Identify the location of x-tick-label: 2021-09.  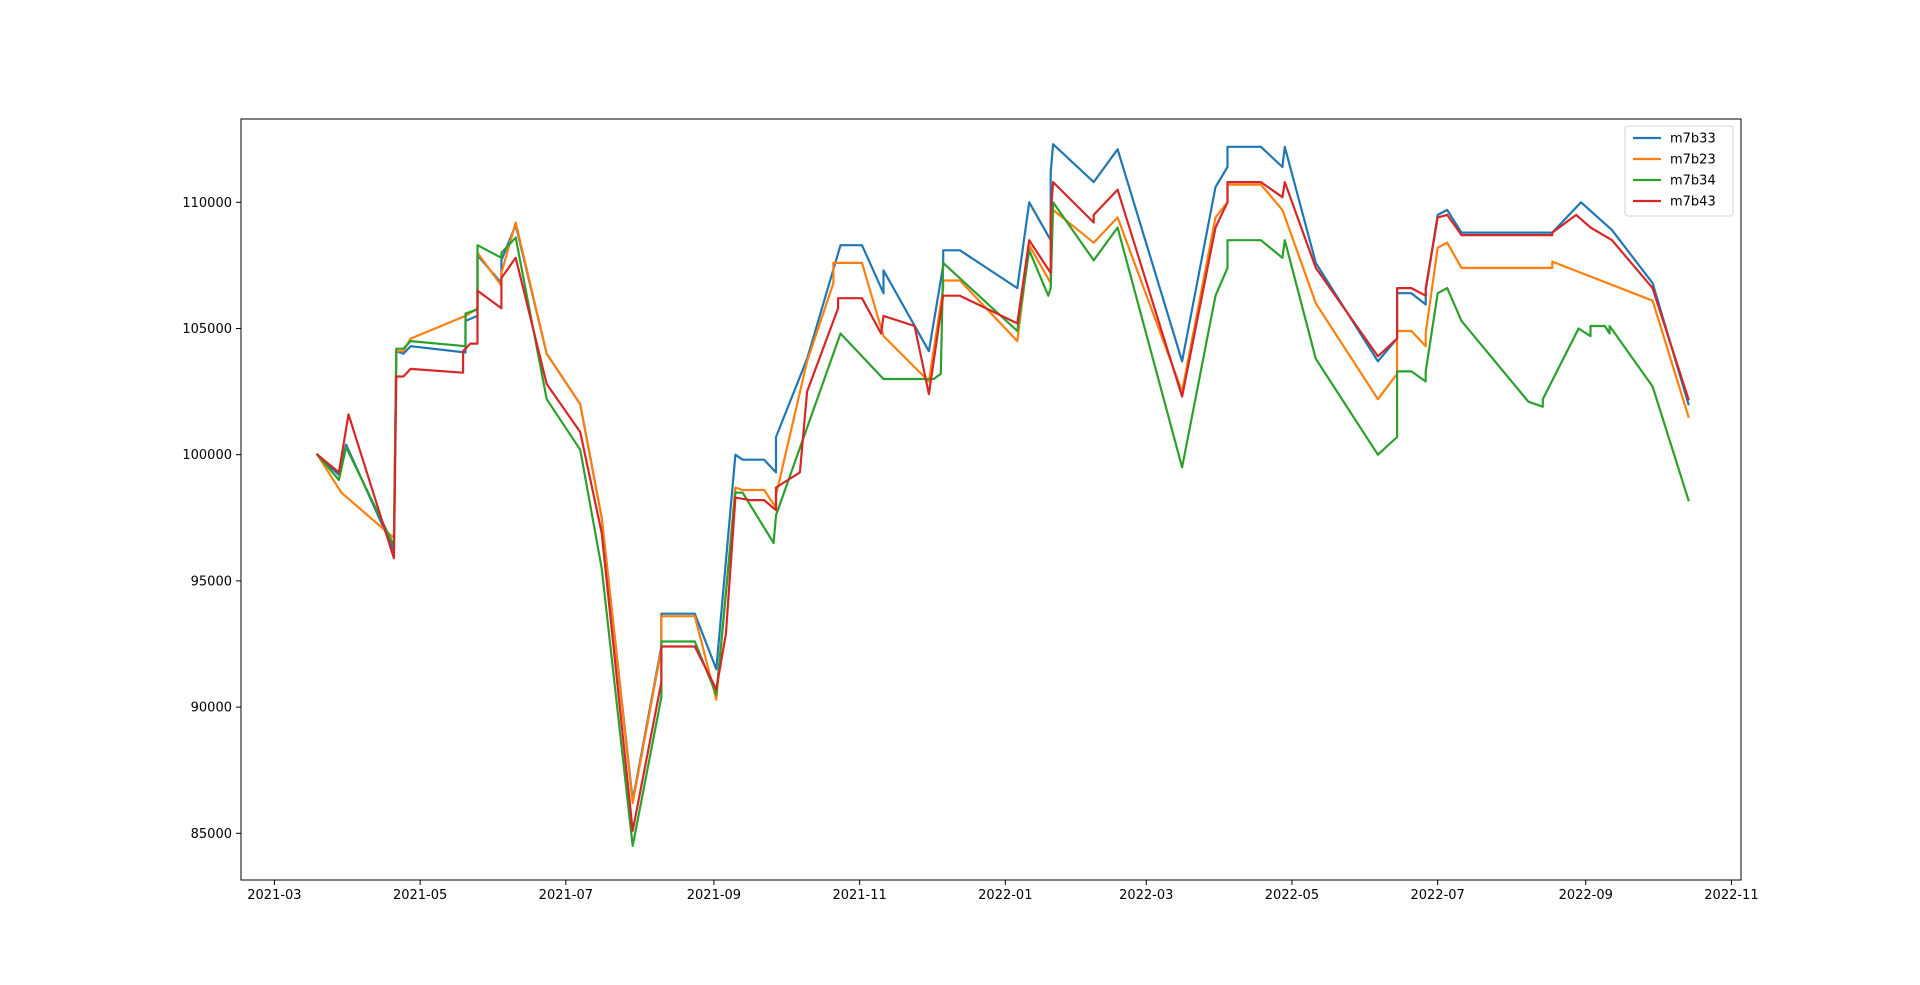
(714, 895).